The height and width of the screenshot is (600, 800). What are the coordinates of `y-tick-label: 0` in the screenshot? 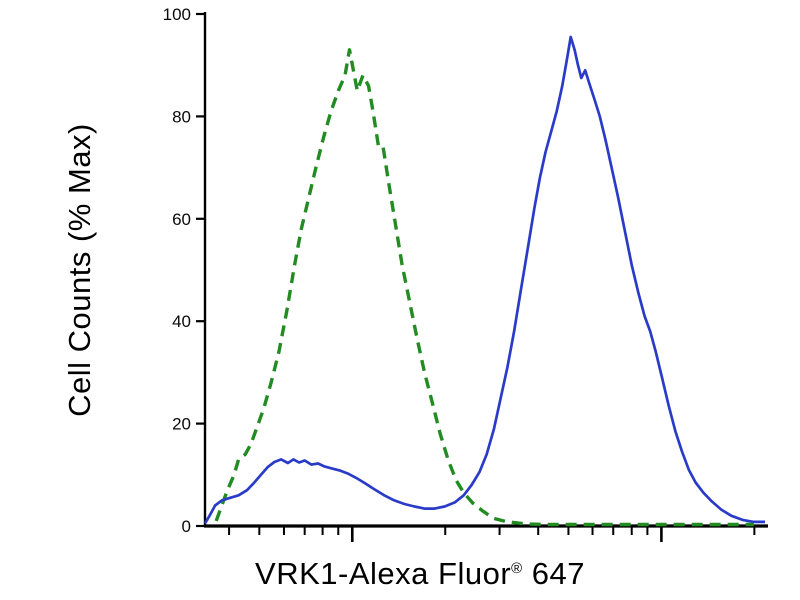 It's located at (186, 526).